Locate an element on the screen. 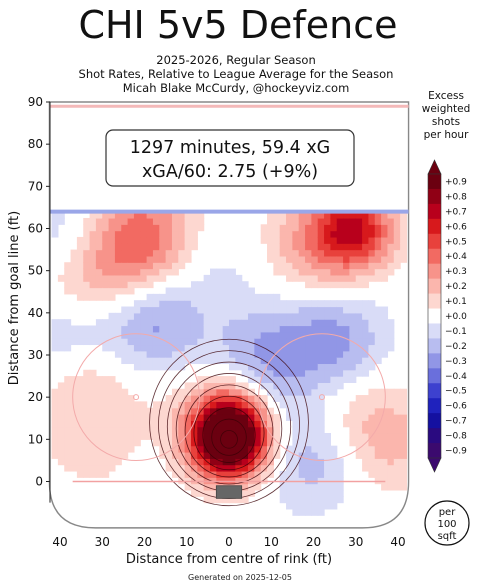 The image size is (480, 587). y-tick-label: 60 is located at coordinates (35, 229).